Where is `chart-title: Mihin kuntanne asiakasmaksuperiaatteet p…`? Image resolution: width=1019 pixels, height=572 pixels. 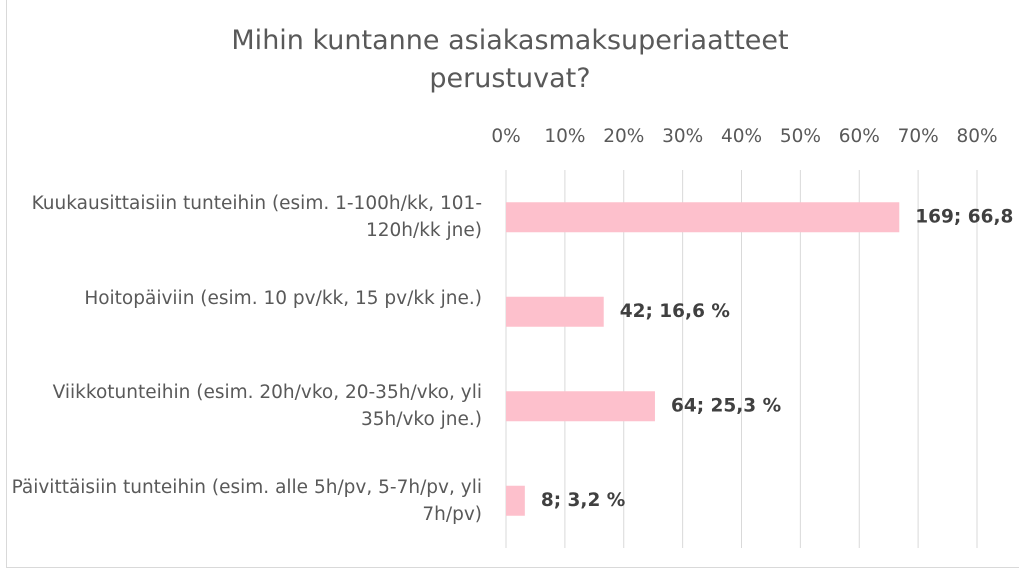
chart-title: Mihin kuntanne asiakasmaksuperiaatteet p… is located at coordinates (510, 59).